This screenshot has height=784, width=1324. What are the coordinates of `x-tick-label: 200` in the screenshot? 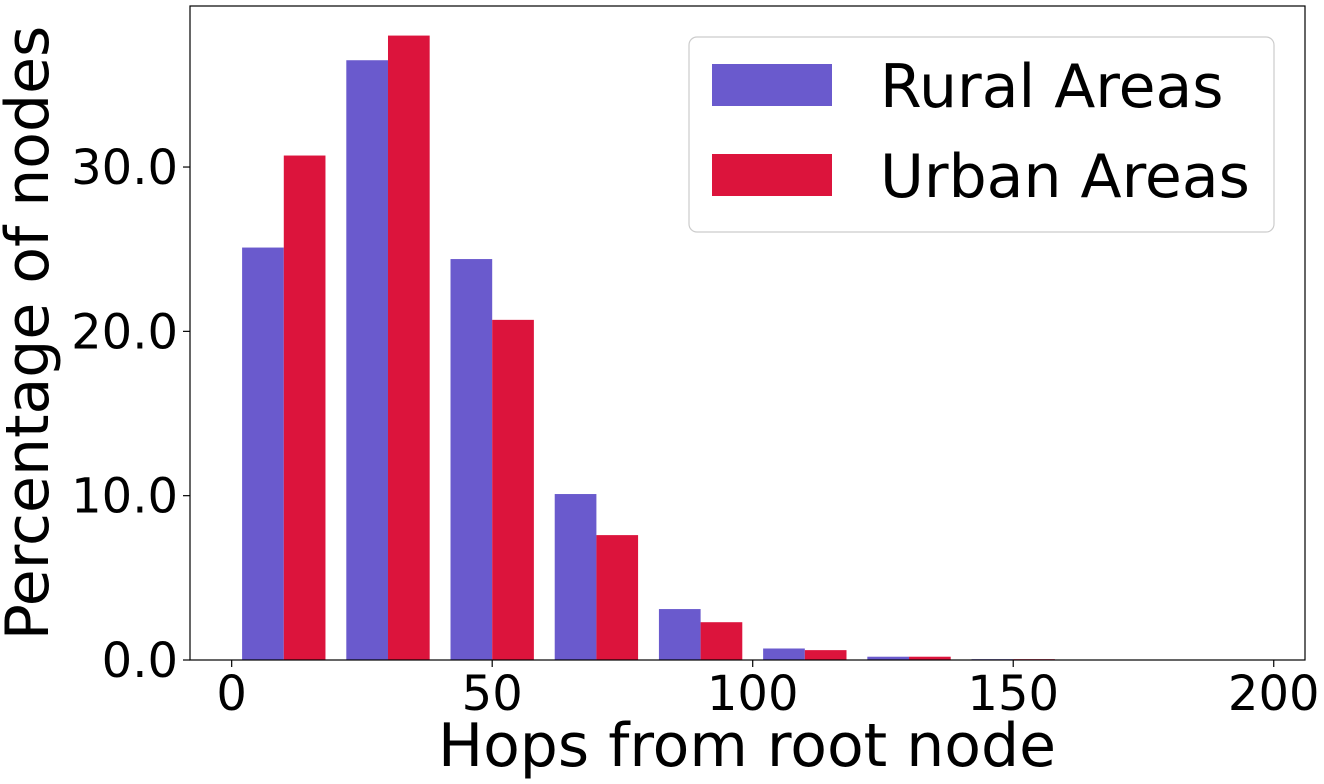 It's located at (1274, 694).